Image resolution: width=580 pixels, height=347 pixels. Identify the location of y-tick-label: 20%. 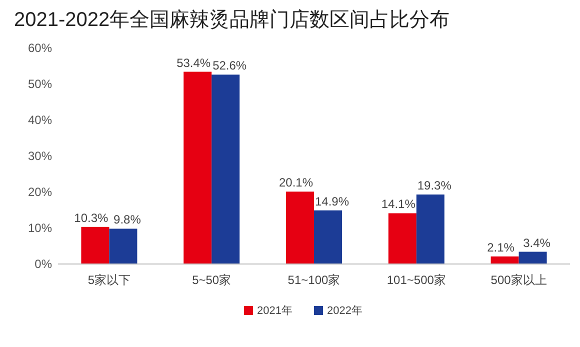
(40, 192).